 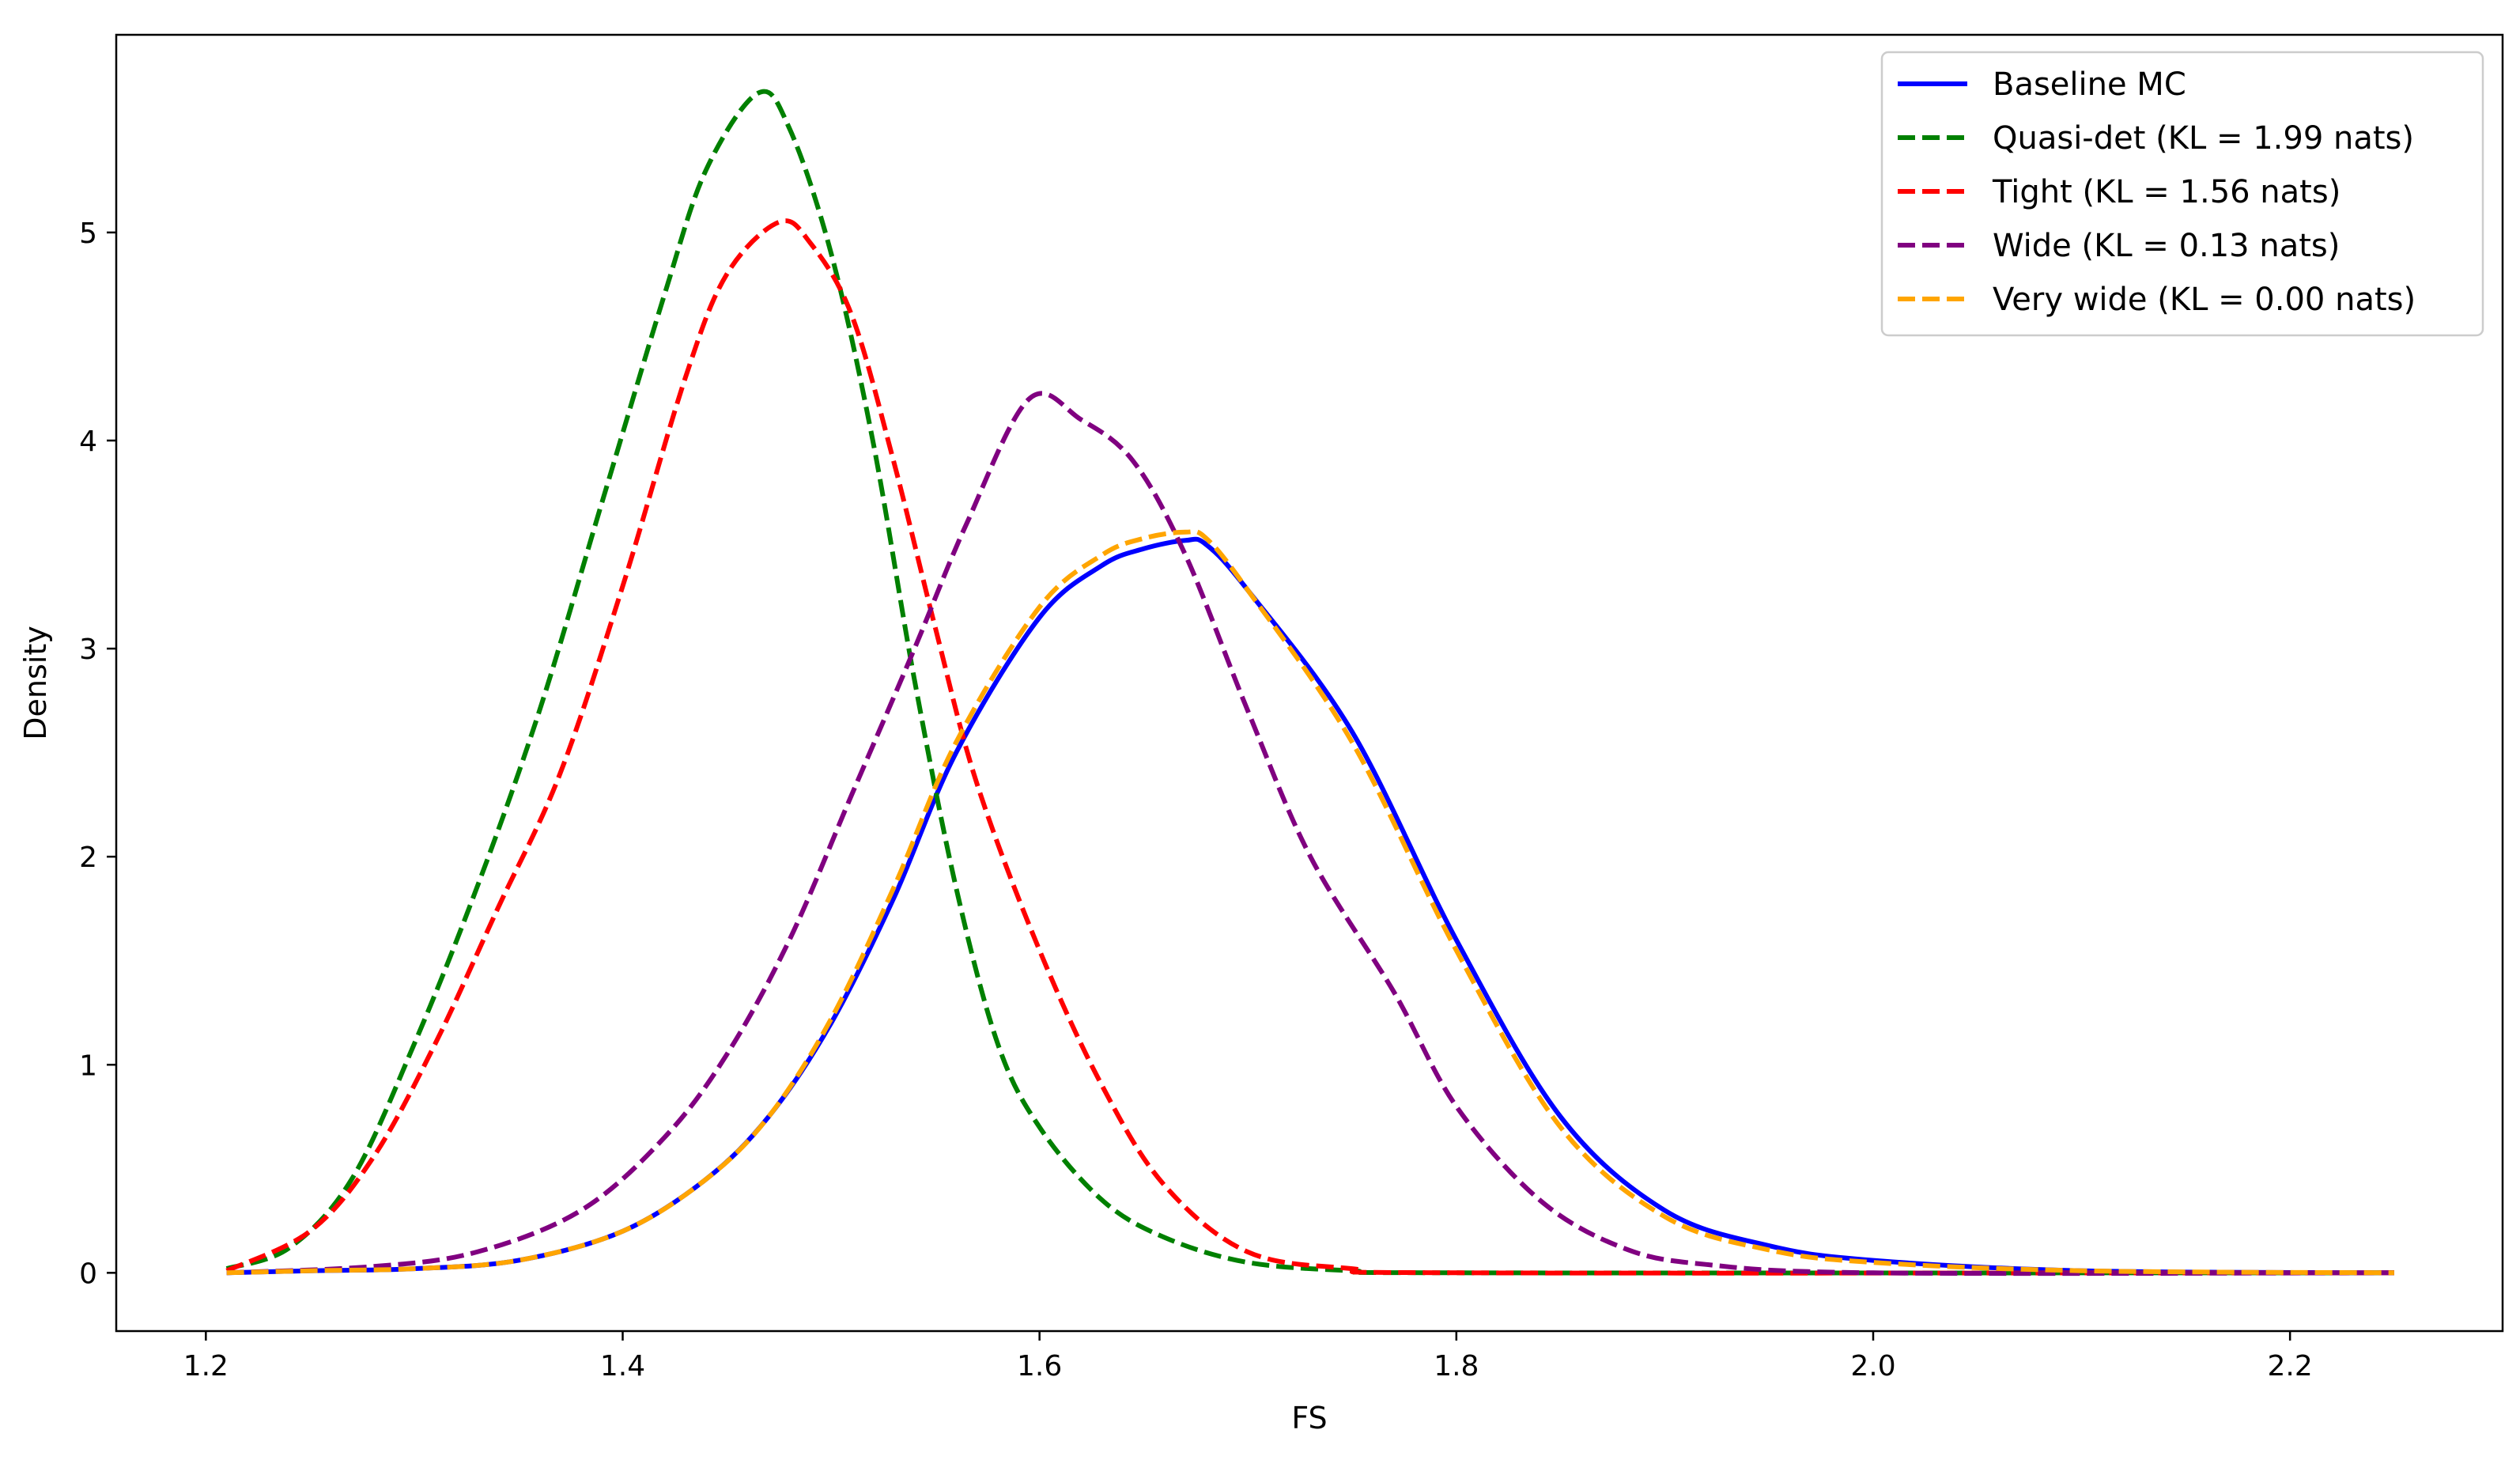 I want to click on x-tick-label: 1.8, so click(x=1456, y=1366).